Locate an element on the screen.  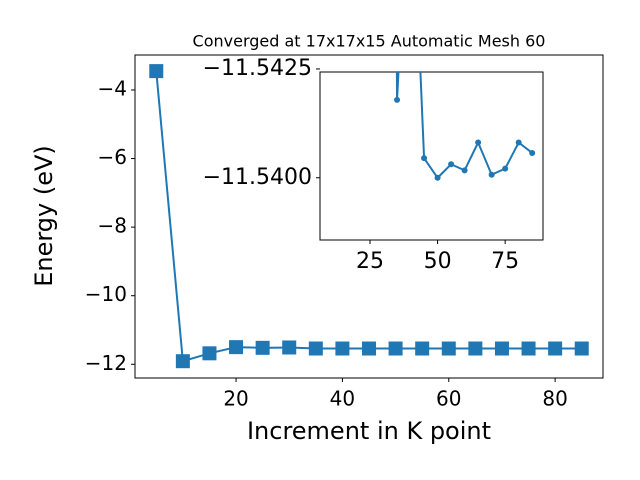
y-tick-label: −11.5400 is located at coordinates (257, 177).